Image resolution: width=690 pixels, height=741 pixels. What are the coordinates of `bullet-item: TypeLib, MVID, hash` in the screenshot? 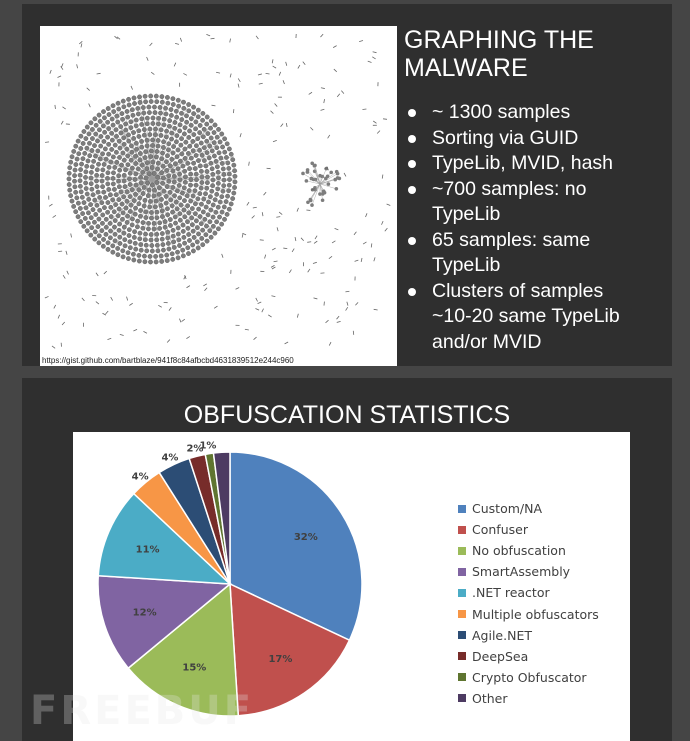 It's located at (537, 164).